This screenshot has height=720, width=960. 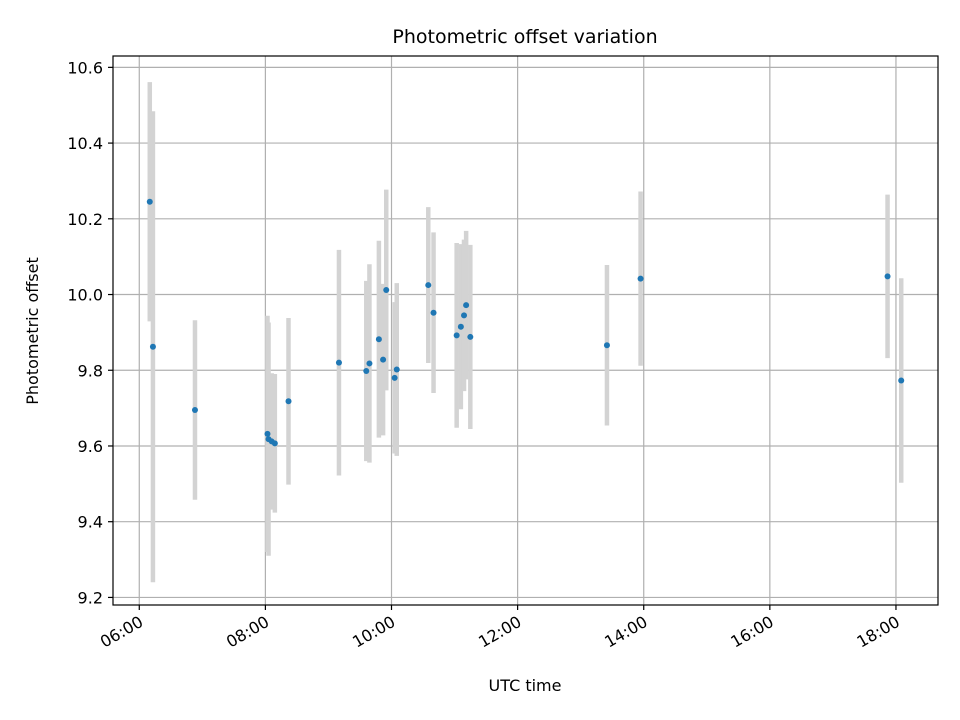 I want to click on x-tick-label: 08:00, so click(x=247, y=632).